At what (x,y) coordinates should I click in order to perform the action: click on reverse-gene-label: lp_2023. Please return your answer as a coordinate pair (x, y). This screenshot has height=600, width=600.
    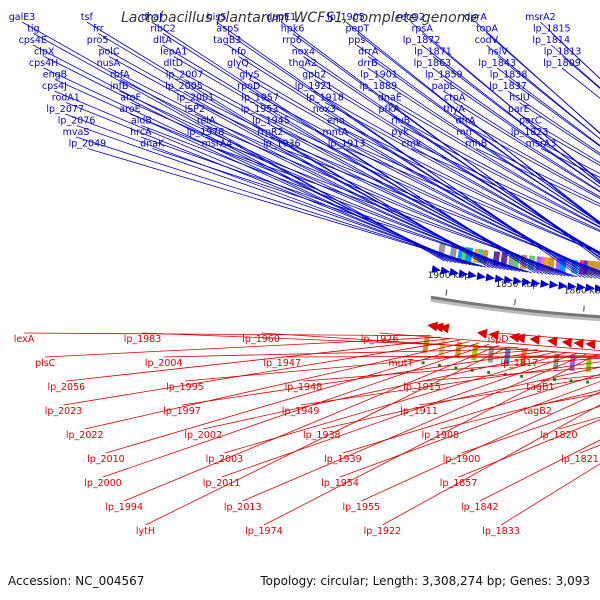
    Looking at the image, I should click on (64, 411).